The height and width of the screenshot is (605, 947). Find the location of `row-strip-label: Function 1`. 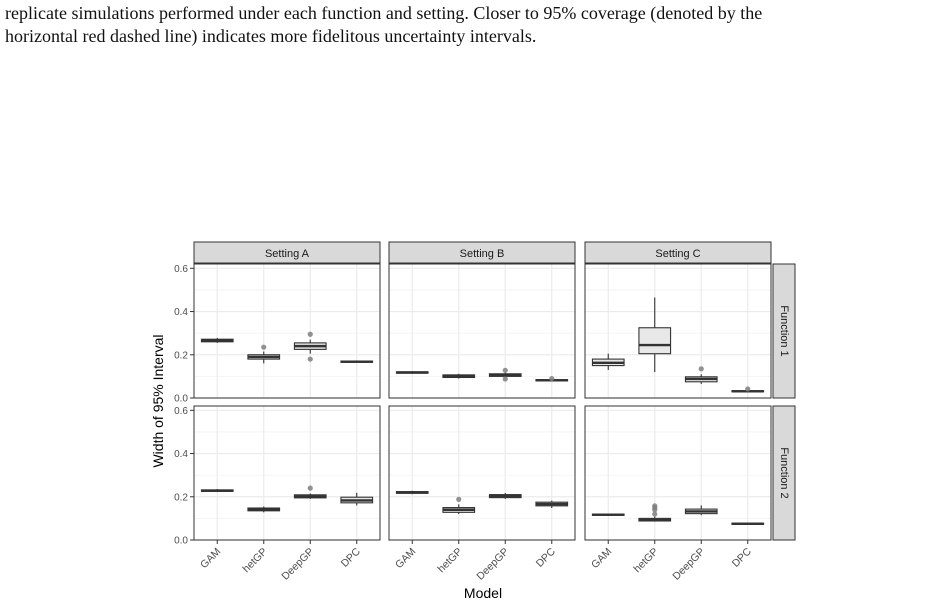

row-strip-label: Function 1 is located at coordinates (784, 330).